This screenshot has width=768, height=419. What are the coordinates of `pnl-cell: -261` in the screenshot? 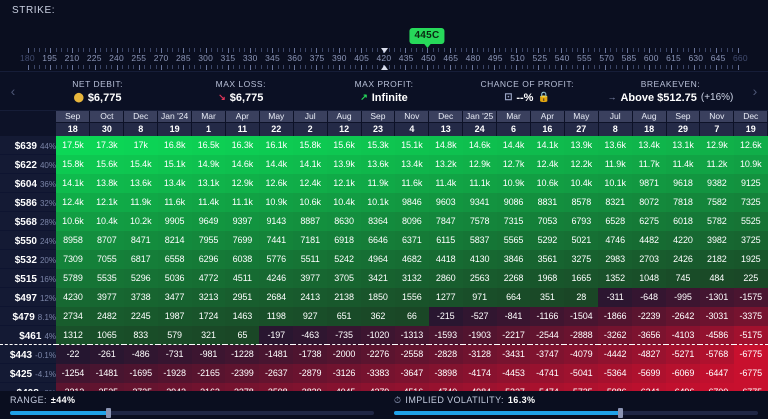 It's located at (106, 354).